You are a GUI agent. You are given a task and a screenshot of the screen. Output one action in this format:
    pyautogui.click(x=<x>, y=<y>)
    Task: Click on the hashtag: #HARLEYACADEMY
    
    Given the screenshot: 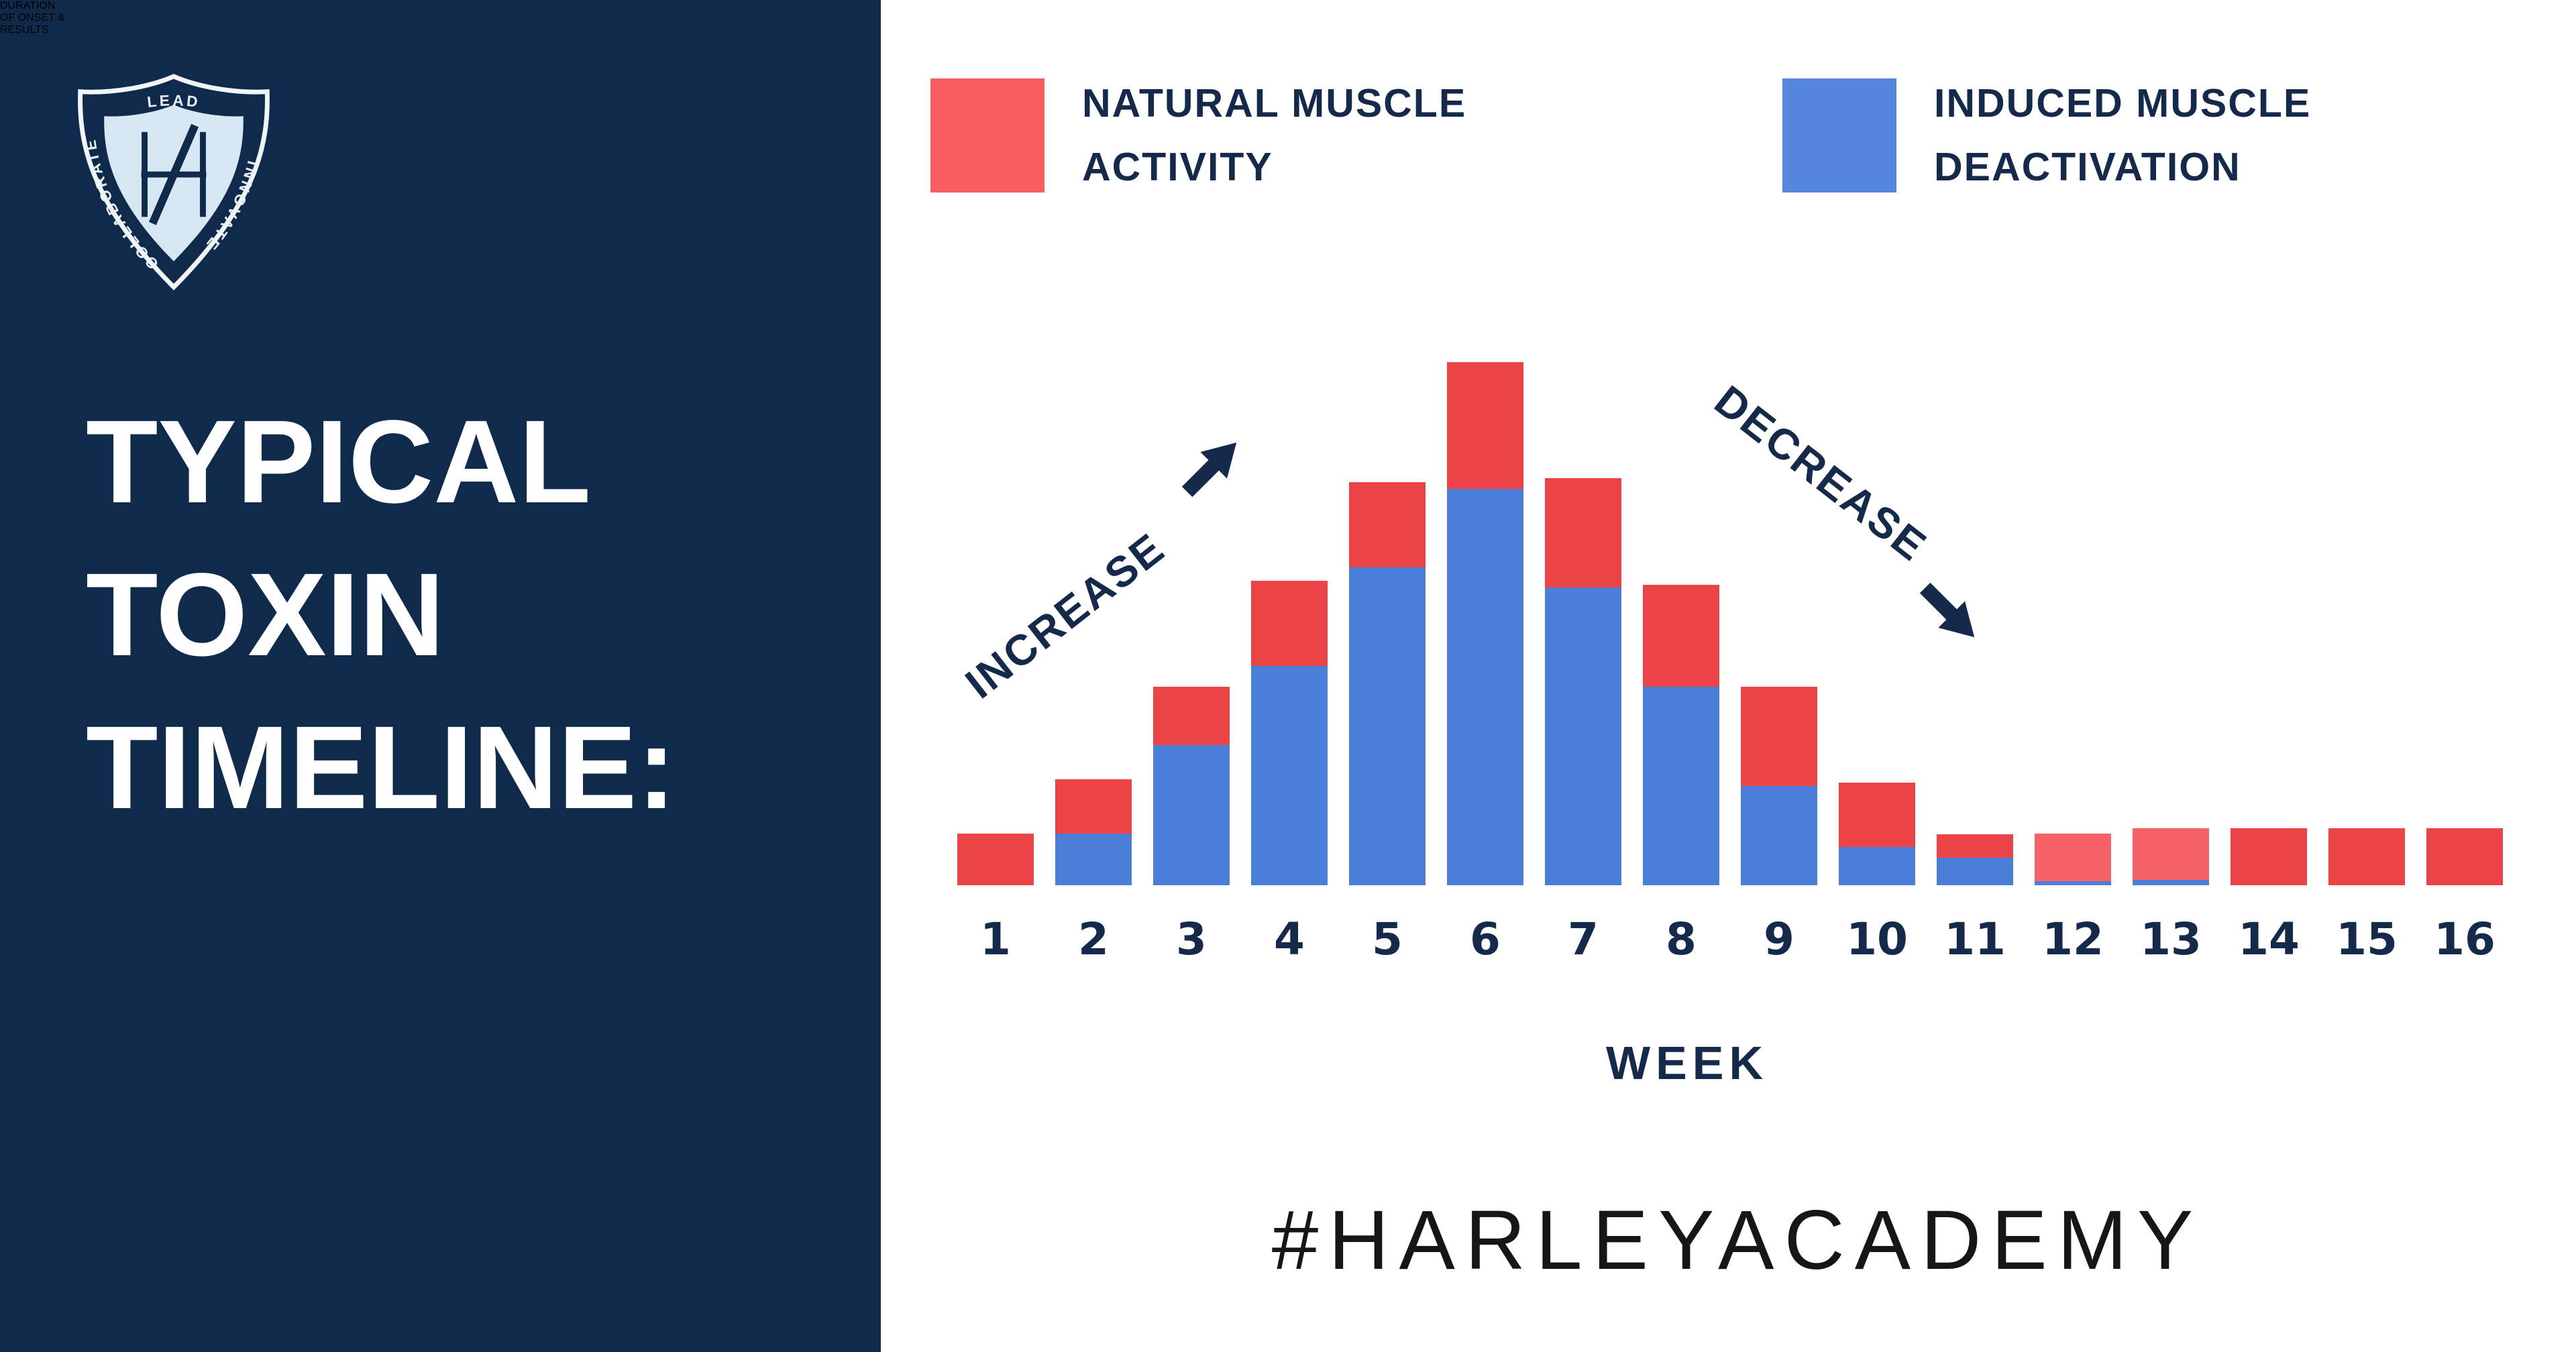 What is the action you would take?
    pyautogui.click(x=1737, y=1240)
    